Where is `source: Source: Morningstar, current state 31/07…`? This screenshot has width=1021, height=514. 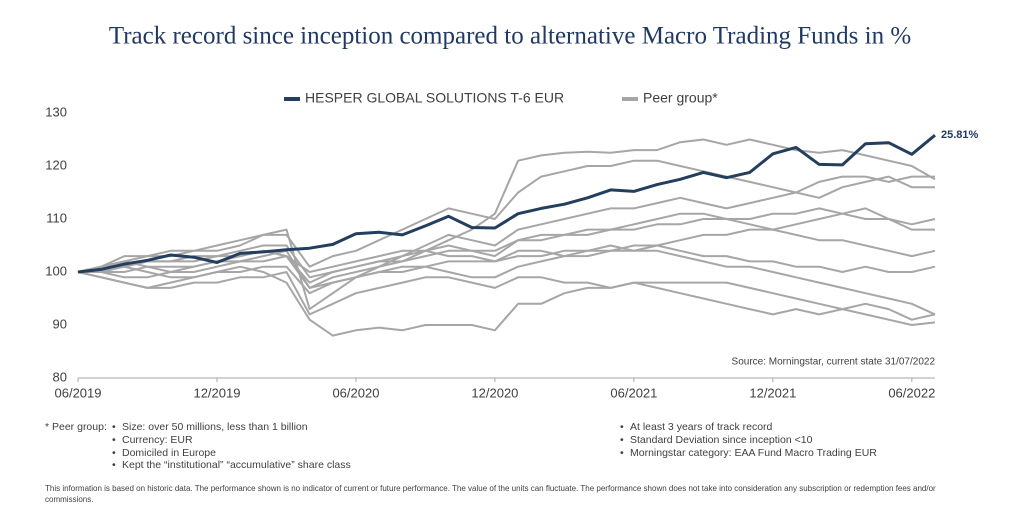
source: Source: Morningstar, current state 31/07… is located at coordinates (834, 362).